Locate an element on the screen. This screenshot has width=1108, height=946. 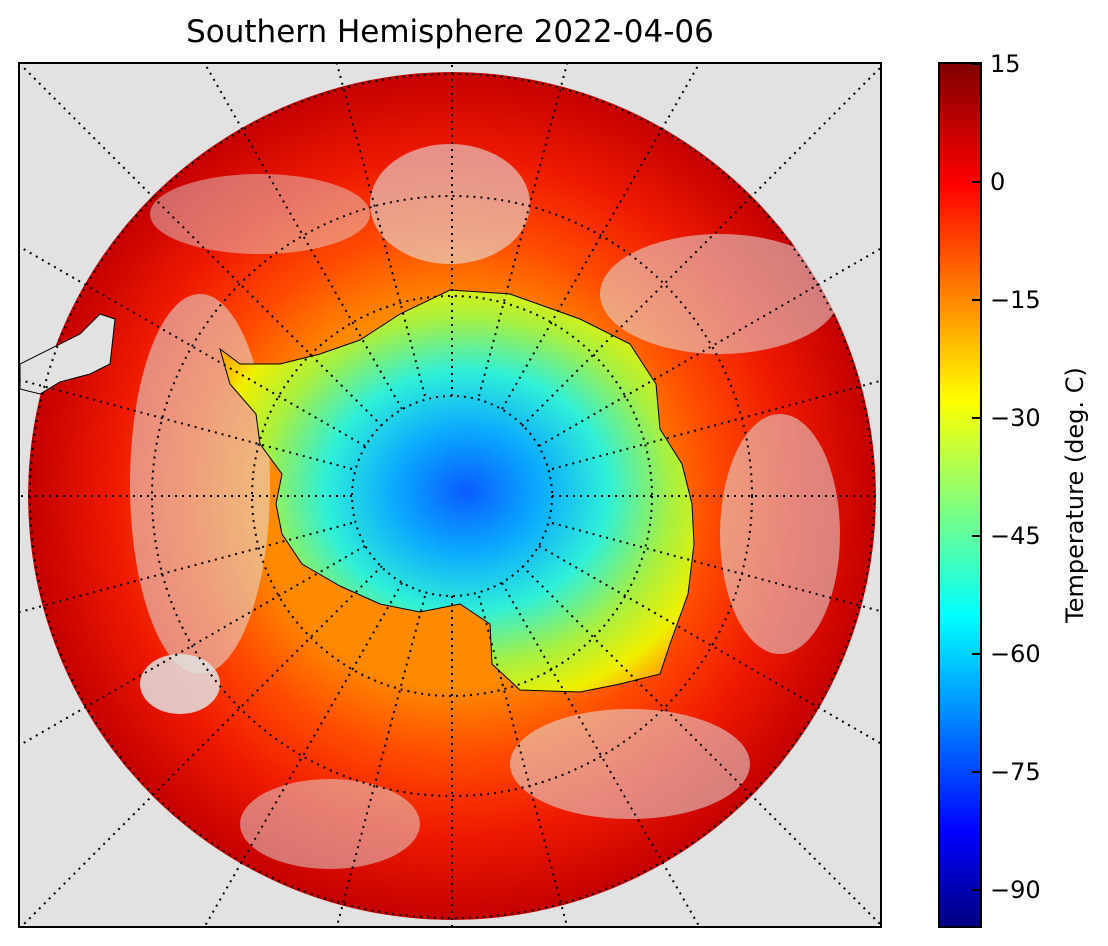
map-title: Southern Hemisphere 2022-04-06 is located at coordinates (450, 32).